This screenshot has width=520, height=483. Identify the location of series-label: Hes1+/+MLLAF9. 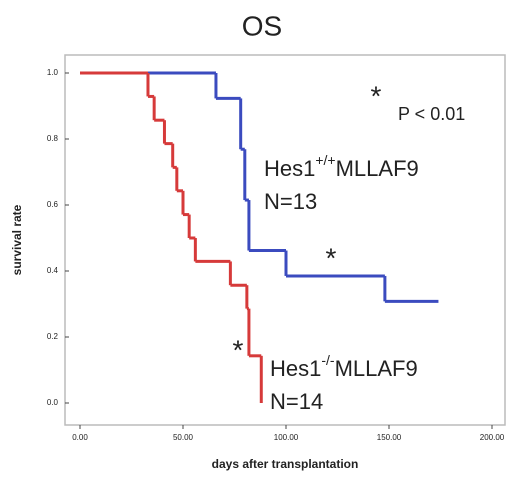
(341, 166).